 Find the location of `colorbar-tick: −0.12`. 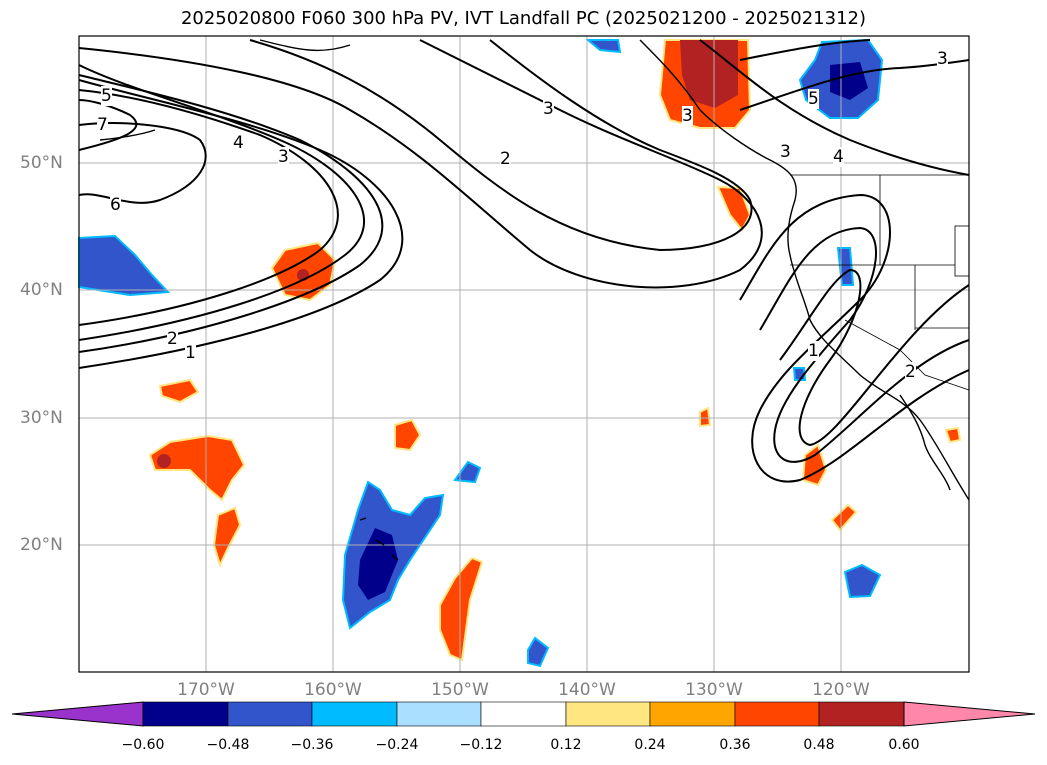

colorbar-tick: −0.12 is located at coordinates (481, 745).